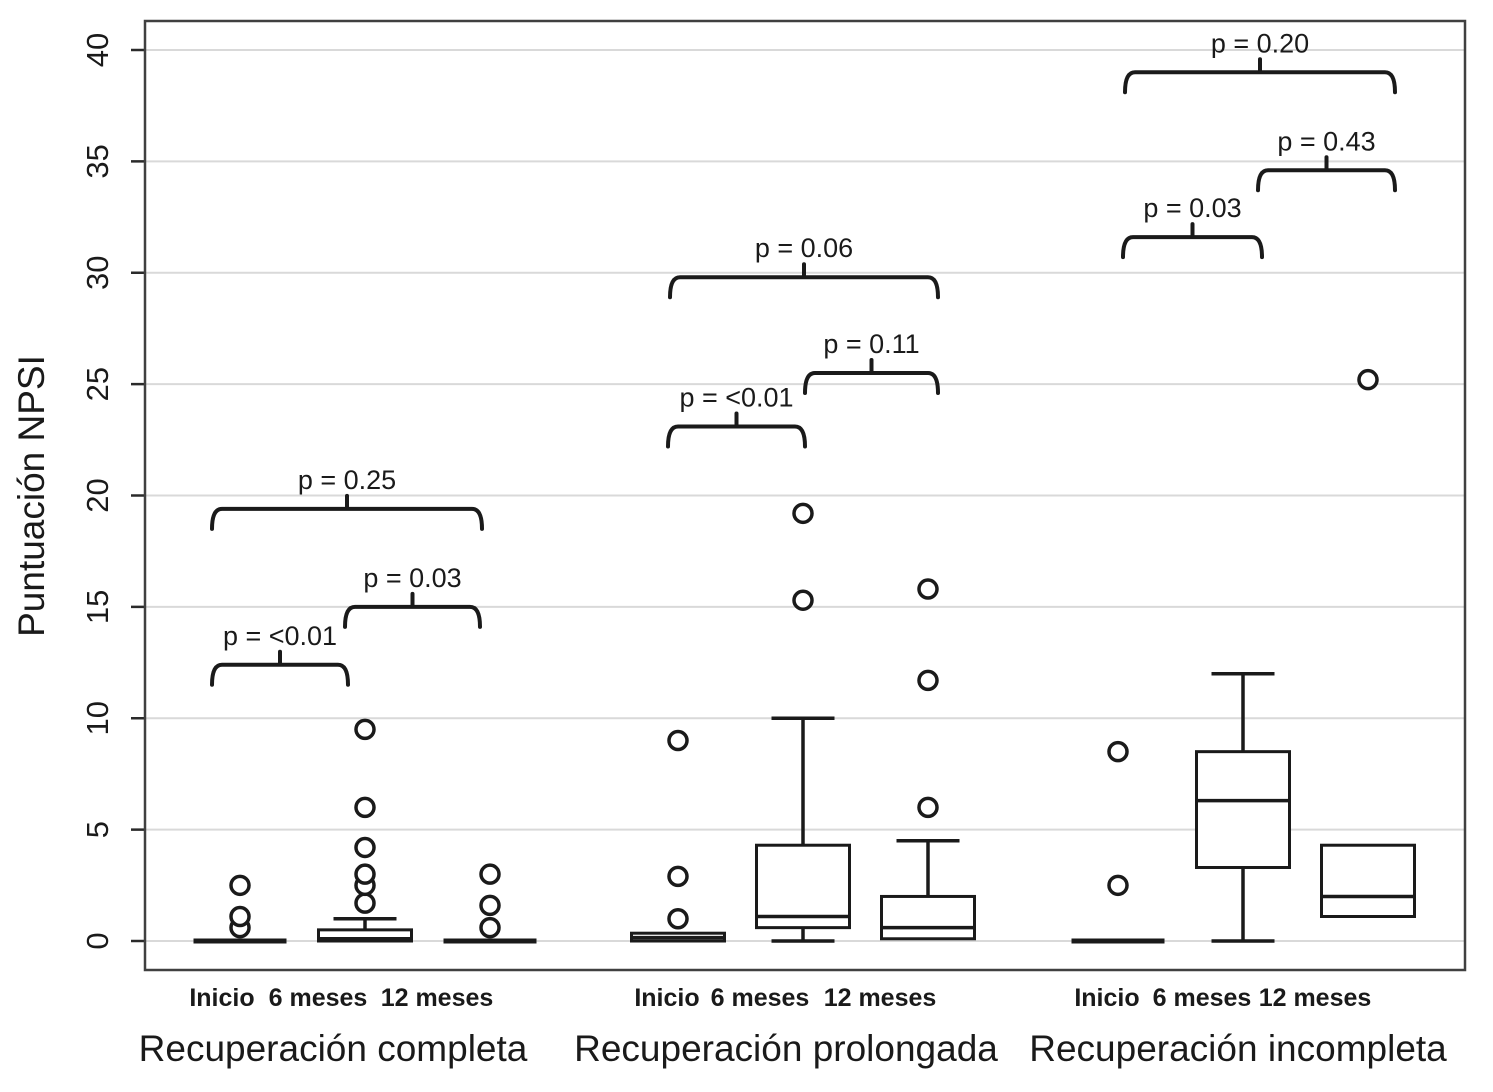 The image size is (1493, 1092). Describe the element at coordinates (347, 480) in the screenshot. I see `p-value-label: p = 0.25` at that location.